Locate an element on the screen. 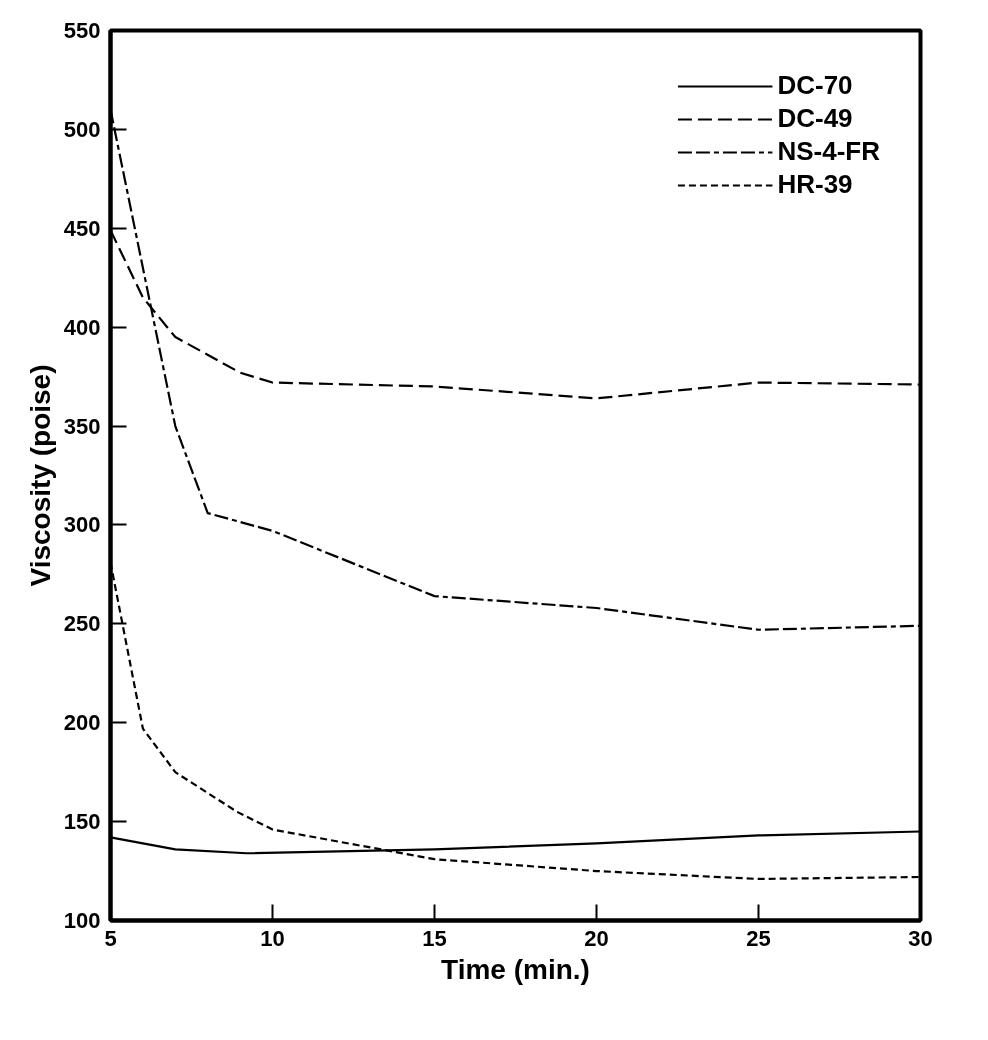  x-tick-label: 20 is located at coordinates (596, 938).